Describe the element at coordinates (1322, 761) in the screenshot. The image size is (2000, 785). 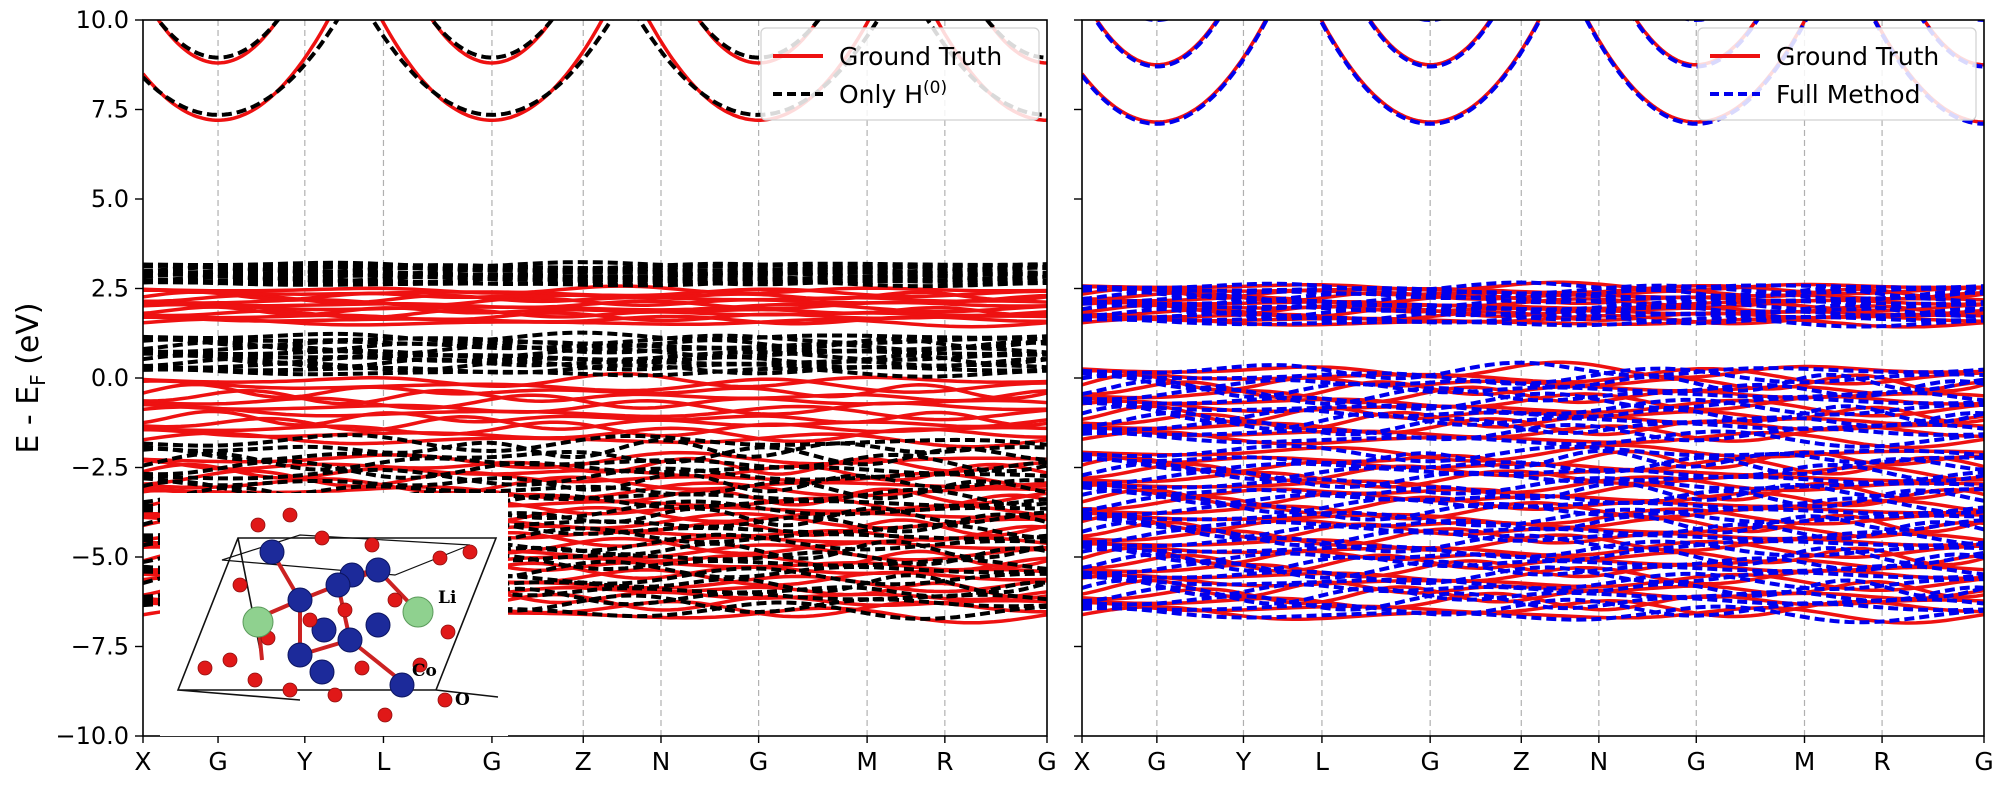
I see `x-tick-label: L` at that location.